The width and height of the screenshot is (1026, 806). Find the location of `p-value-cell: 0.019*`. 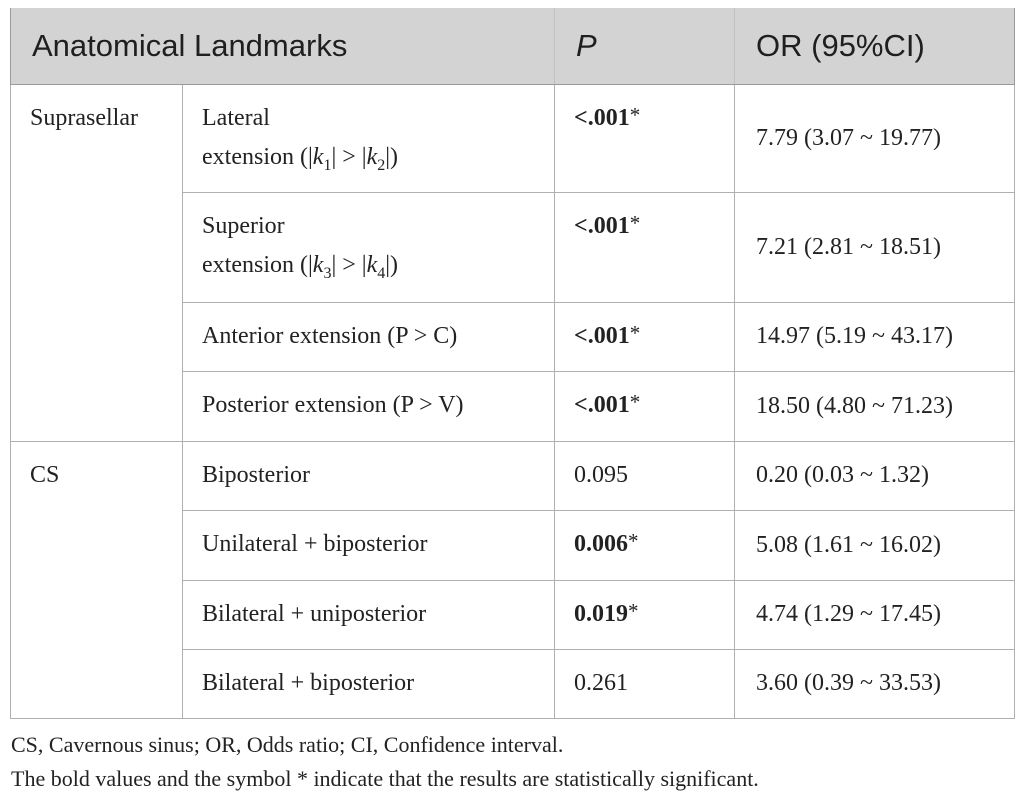

p-value-cell: 0.019* is located at coordinates (645, 614).